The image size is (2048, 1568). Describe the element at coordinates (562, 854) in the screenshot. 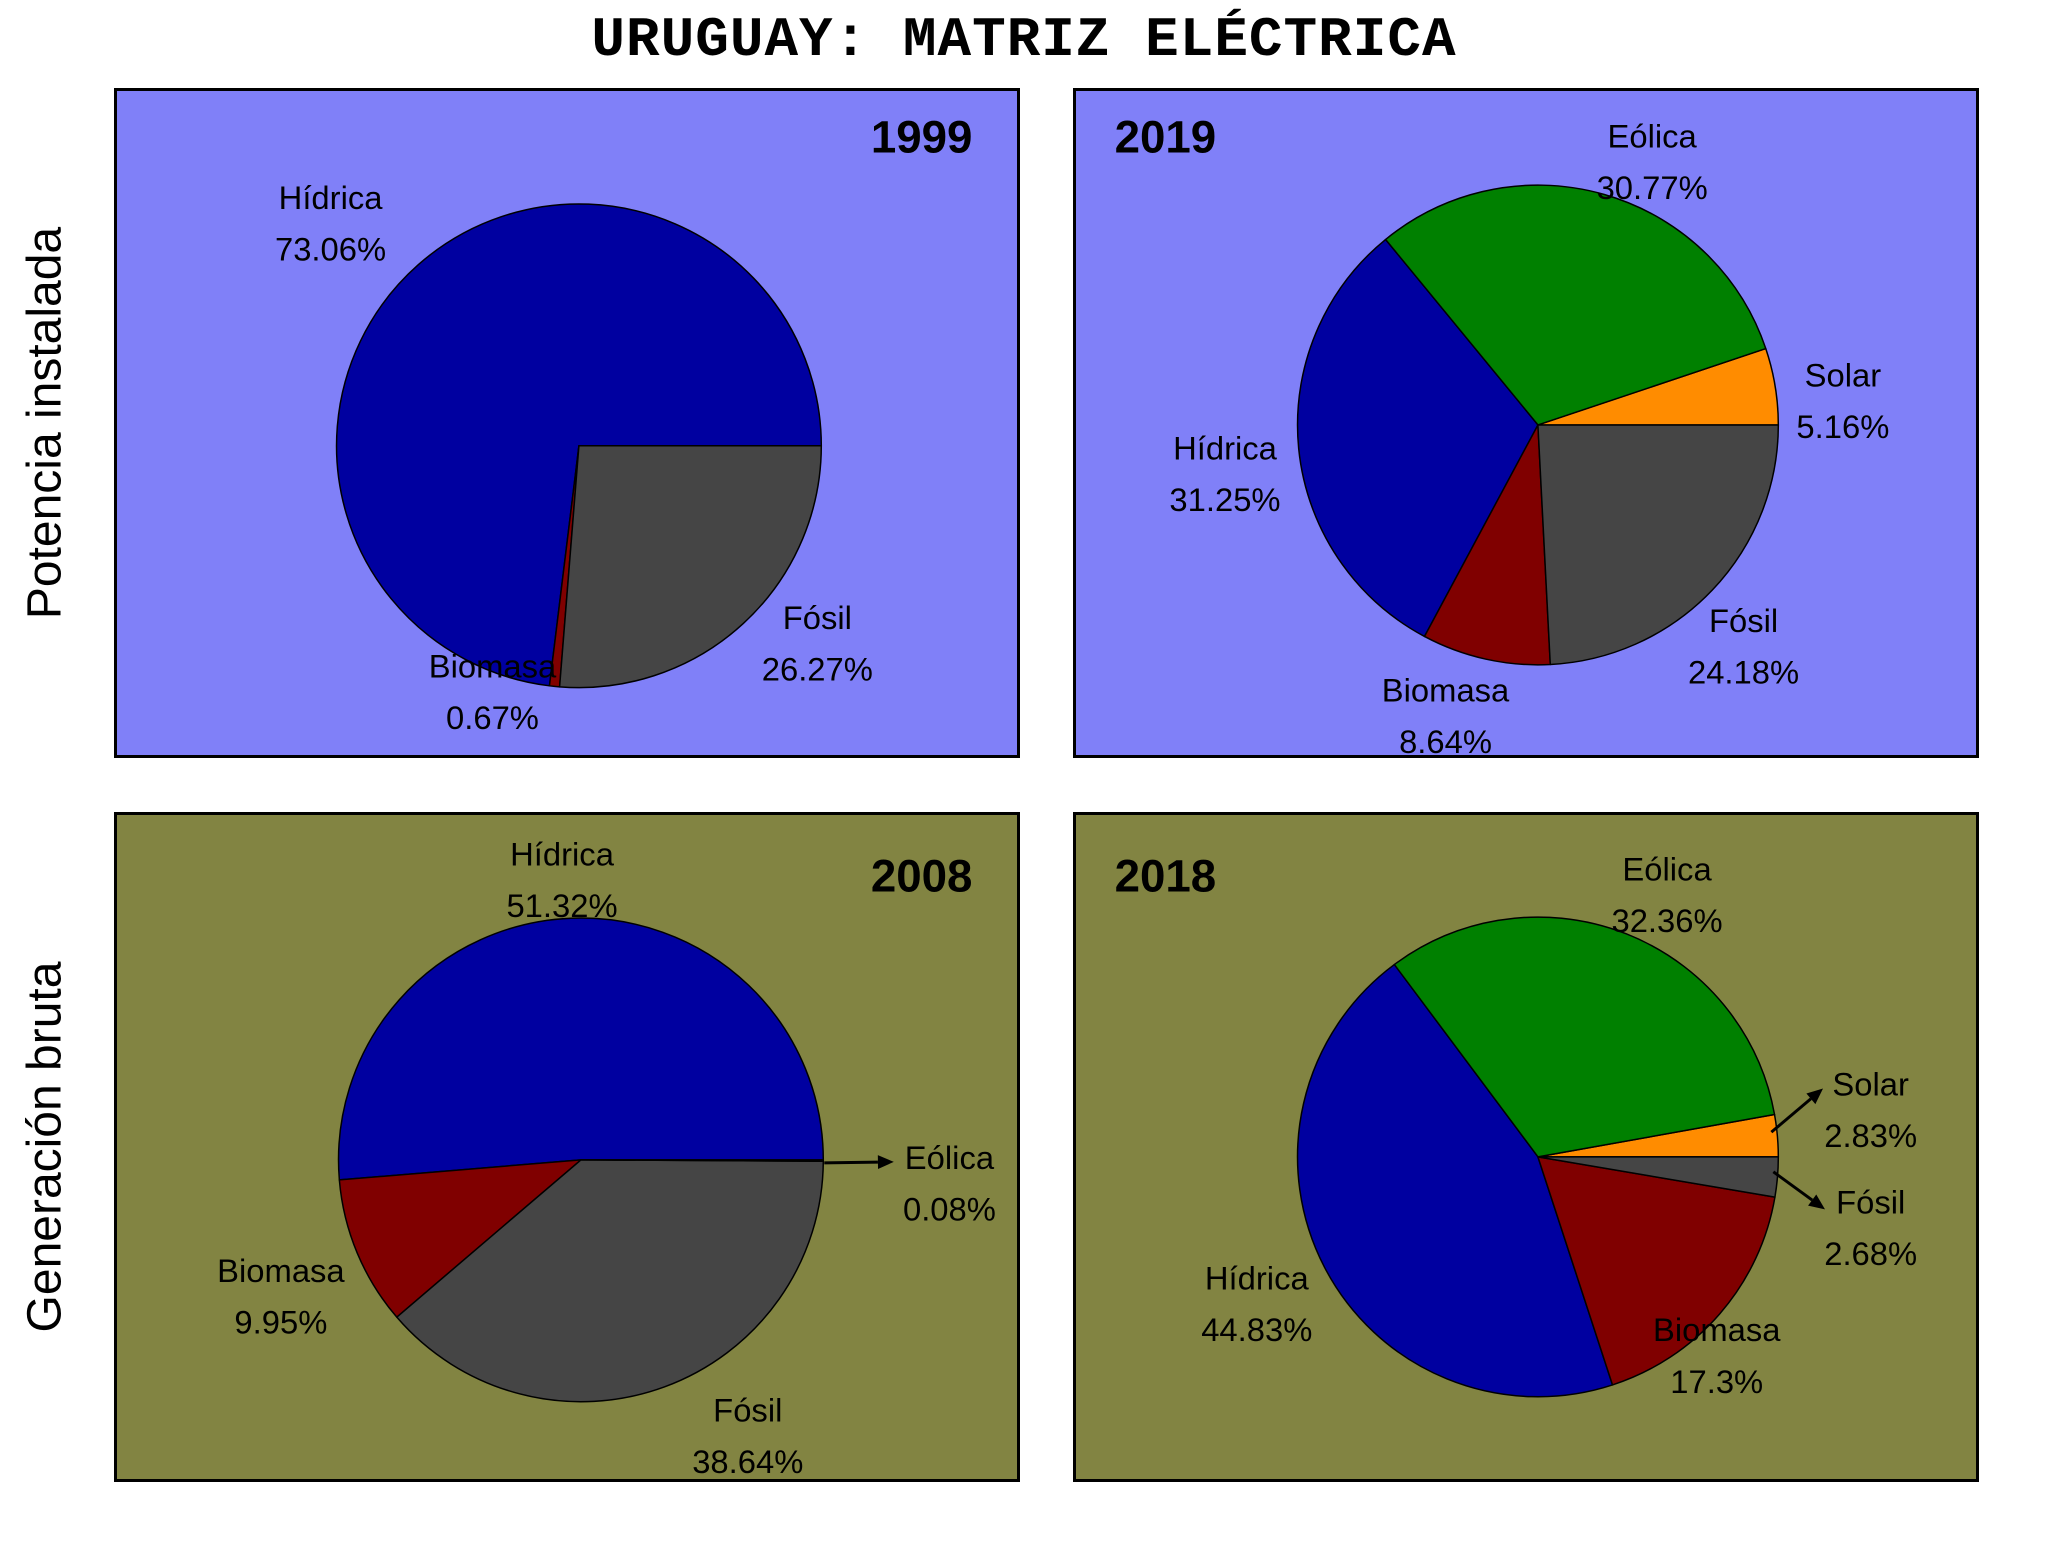

I see `slice-label-name-2008-hidrica: Hídrica` at that location.